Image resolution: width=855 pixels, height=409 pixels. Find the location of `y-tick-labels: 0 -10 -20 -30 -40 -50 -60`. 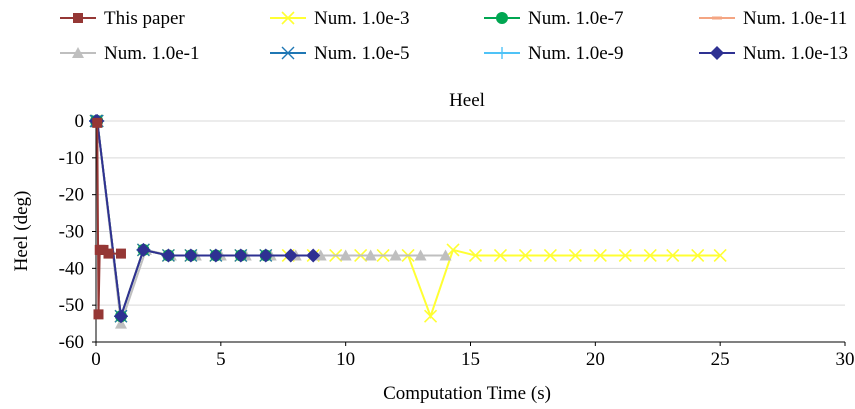

y-tick-labels: 0 -10 -20 -30 -40 -50 -60 is located at coordinates (77, 232).